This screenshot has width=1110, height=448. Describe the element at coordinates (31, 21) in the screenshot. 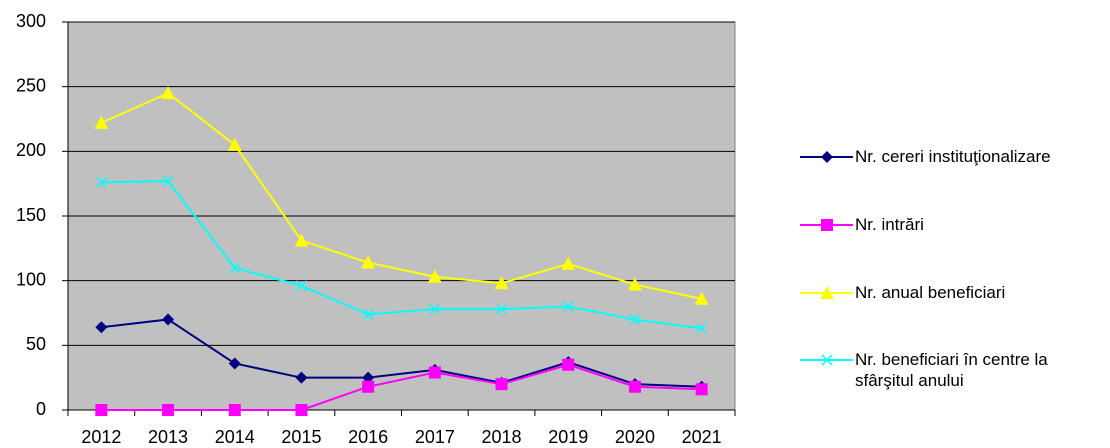

I see `y-tick-label: 300` at that location.